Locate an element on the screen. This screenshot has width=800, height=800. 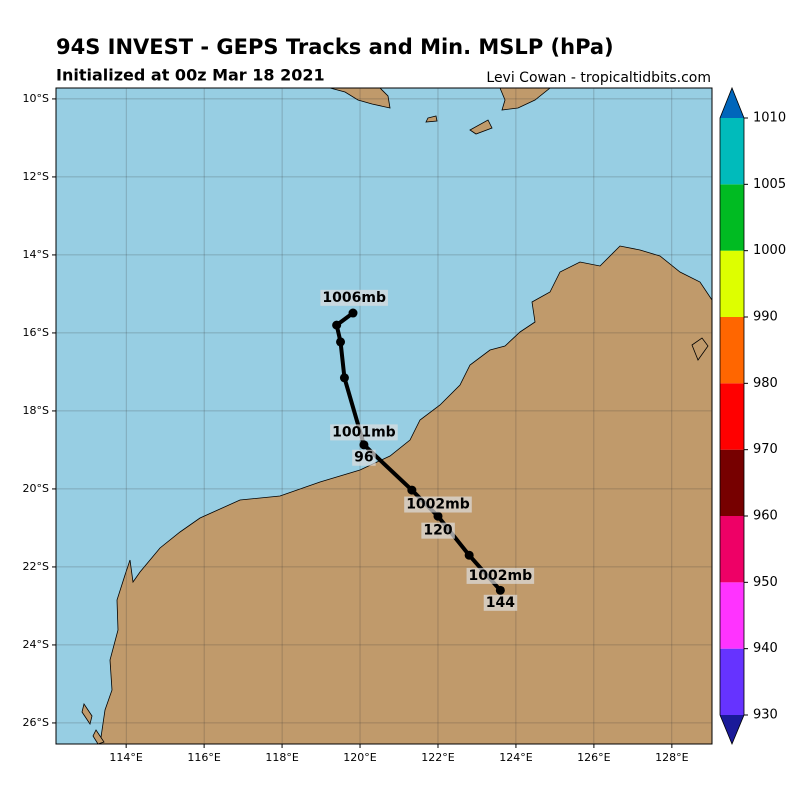
track-label: 120 is located at coordinates (437, 531).